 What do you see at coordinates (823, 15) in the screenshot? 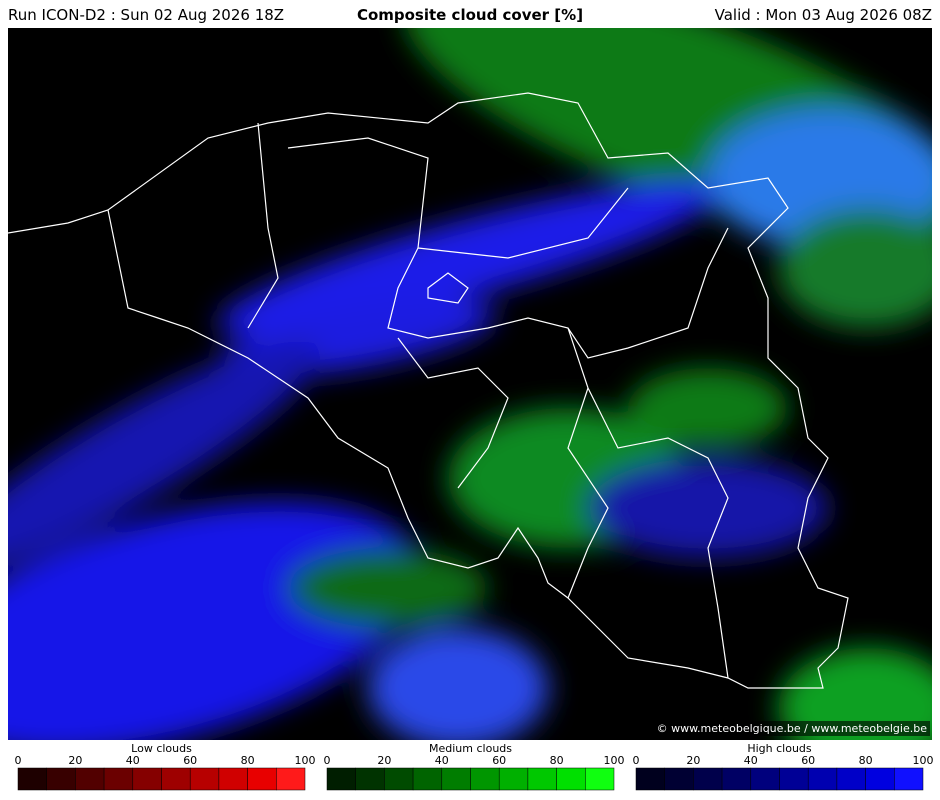
I see `valid-time: Valid : Mon 03 Aug 2026 08Z` at bounding box center [823, 15].